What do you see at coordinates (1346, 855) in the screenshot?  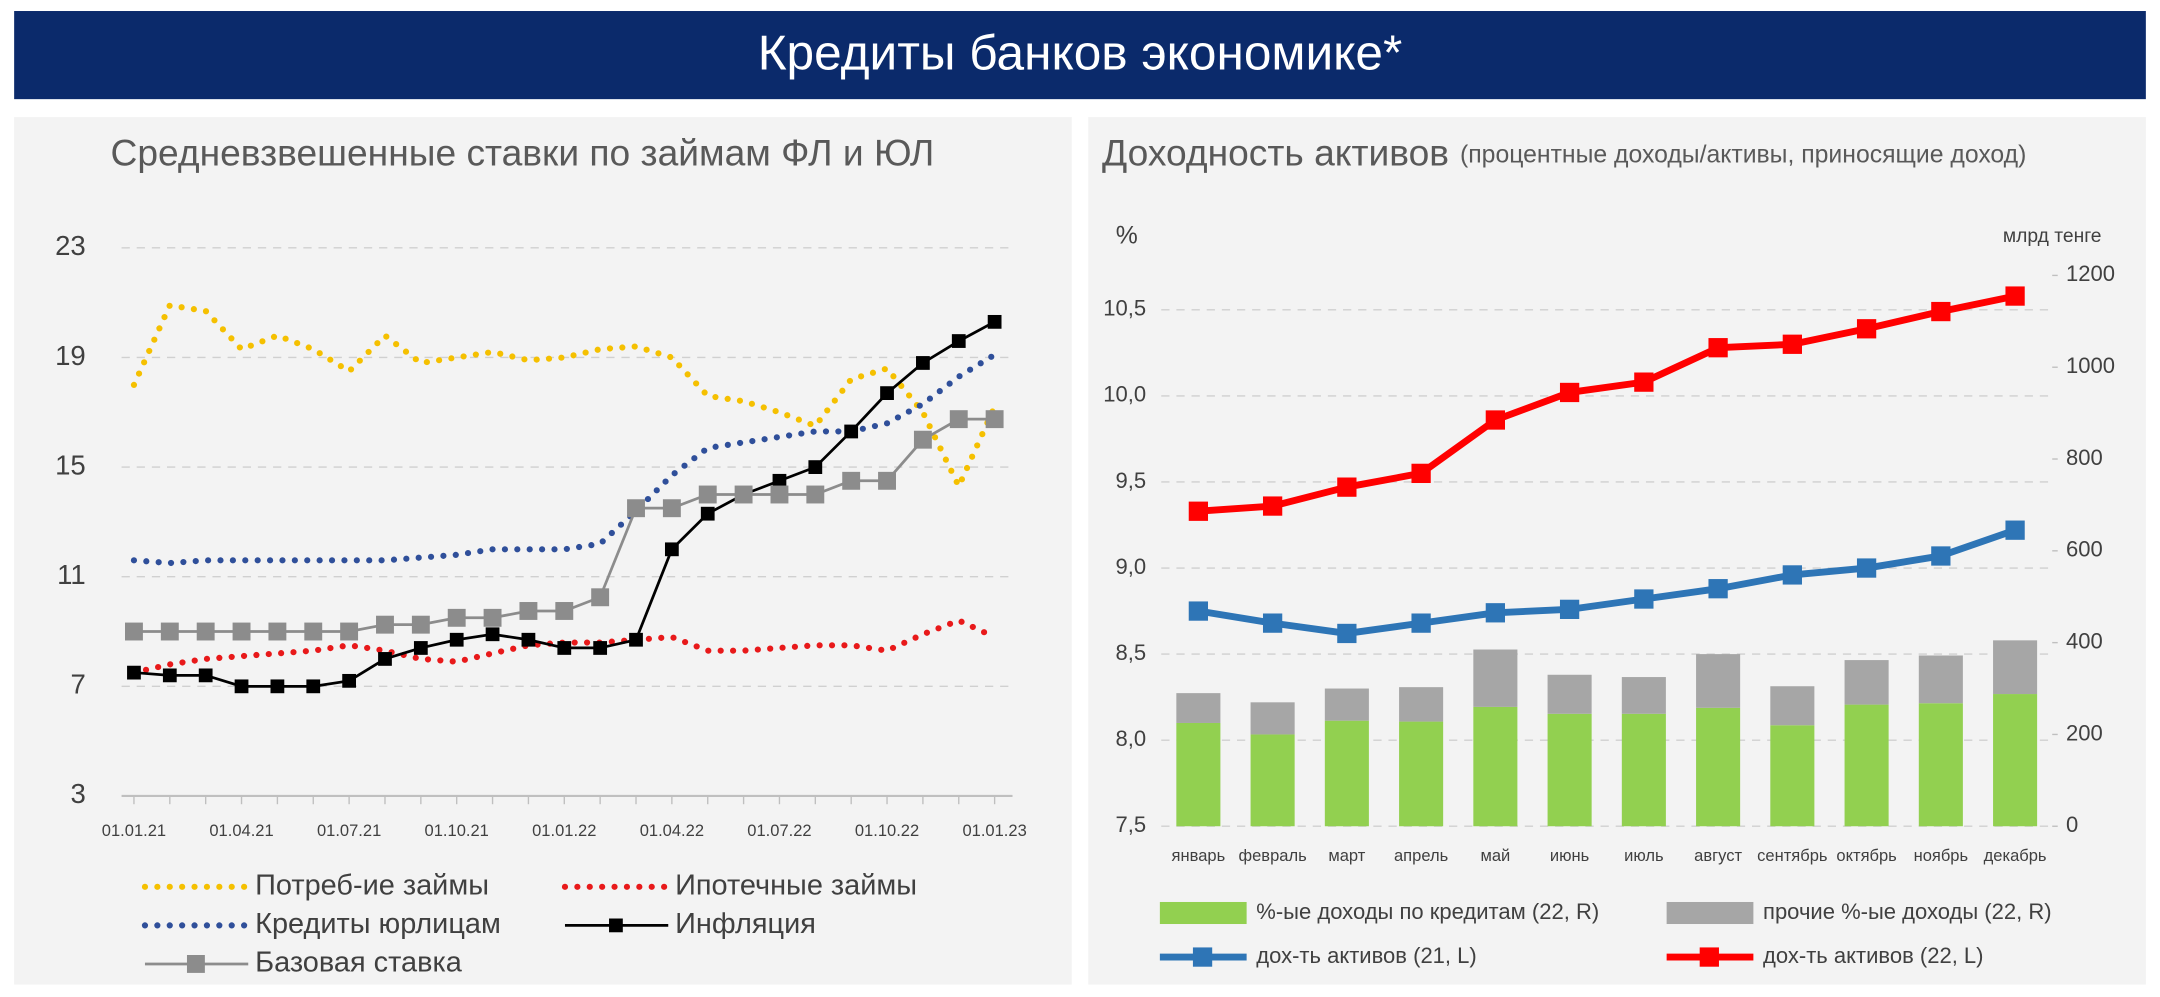 I see `x-tick-label: март` at bounding box center [1346, 855].